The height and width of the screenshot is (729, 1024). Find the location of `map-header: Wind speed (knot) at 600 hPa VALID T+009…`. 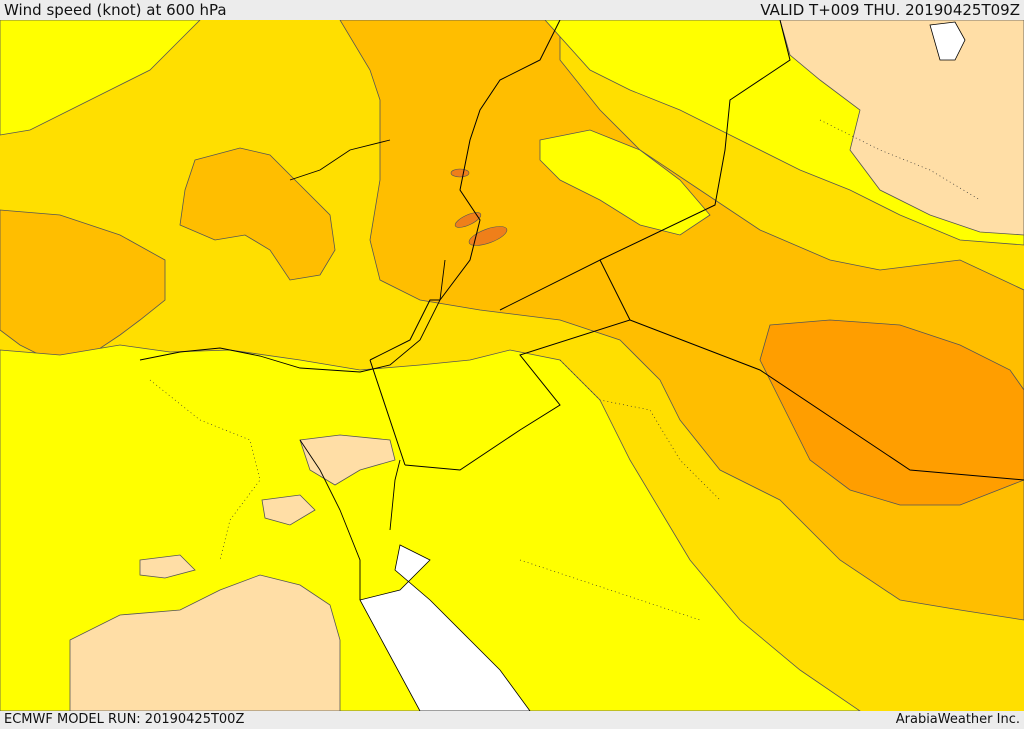

map-header: Wind speed (knot) at 600 hPa VALID T+009… is located at coordinates (512, 10).